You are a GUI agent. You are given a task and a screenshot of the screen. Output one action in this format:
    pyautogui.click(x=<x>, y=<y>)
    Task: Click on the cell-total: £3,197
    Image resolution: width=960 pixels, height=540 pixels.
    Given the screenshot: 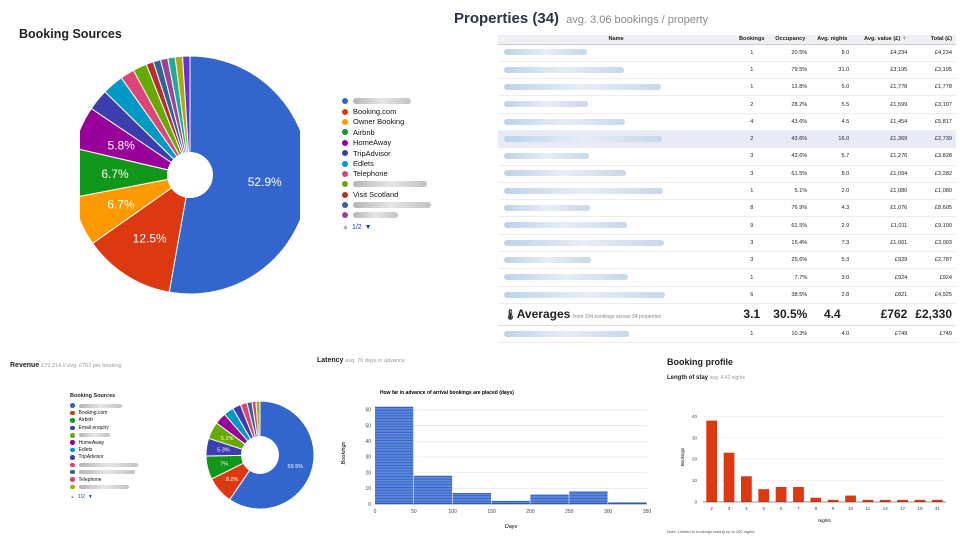 What is the action you would take?
    pyautogui.click(x=933, y=104)
    